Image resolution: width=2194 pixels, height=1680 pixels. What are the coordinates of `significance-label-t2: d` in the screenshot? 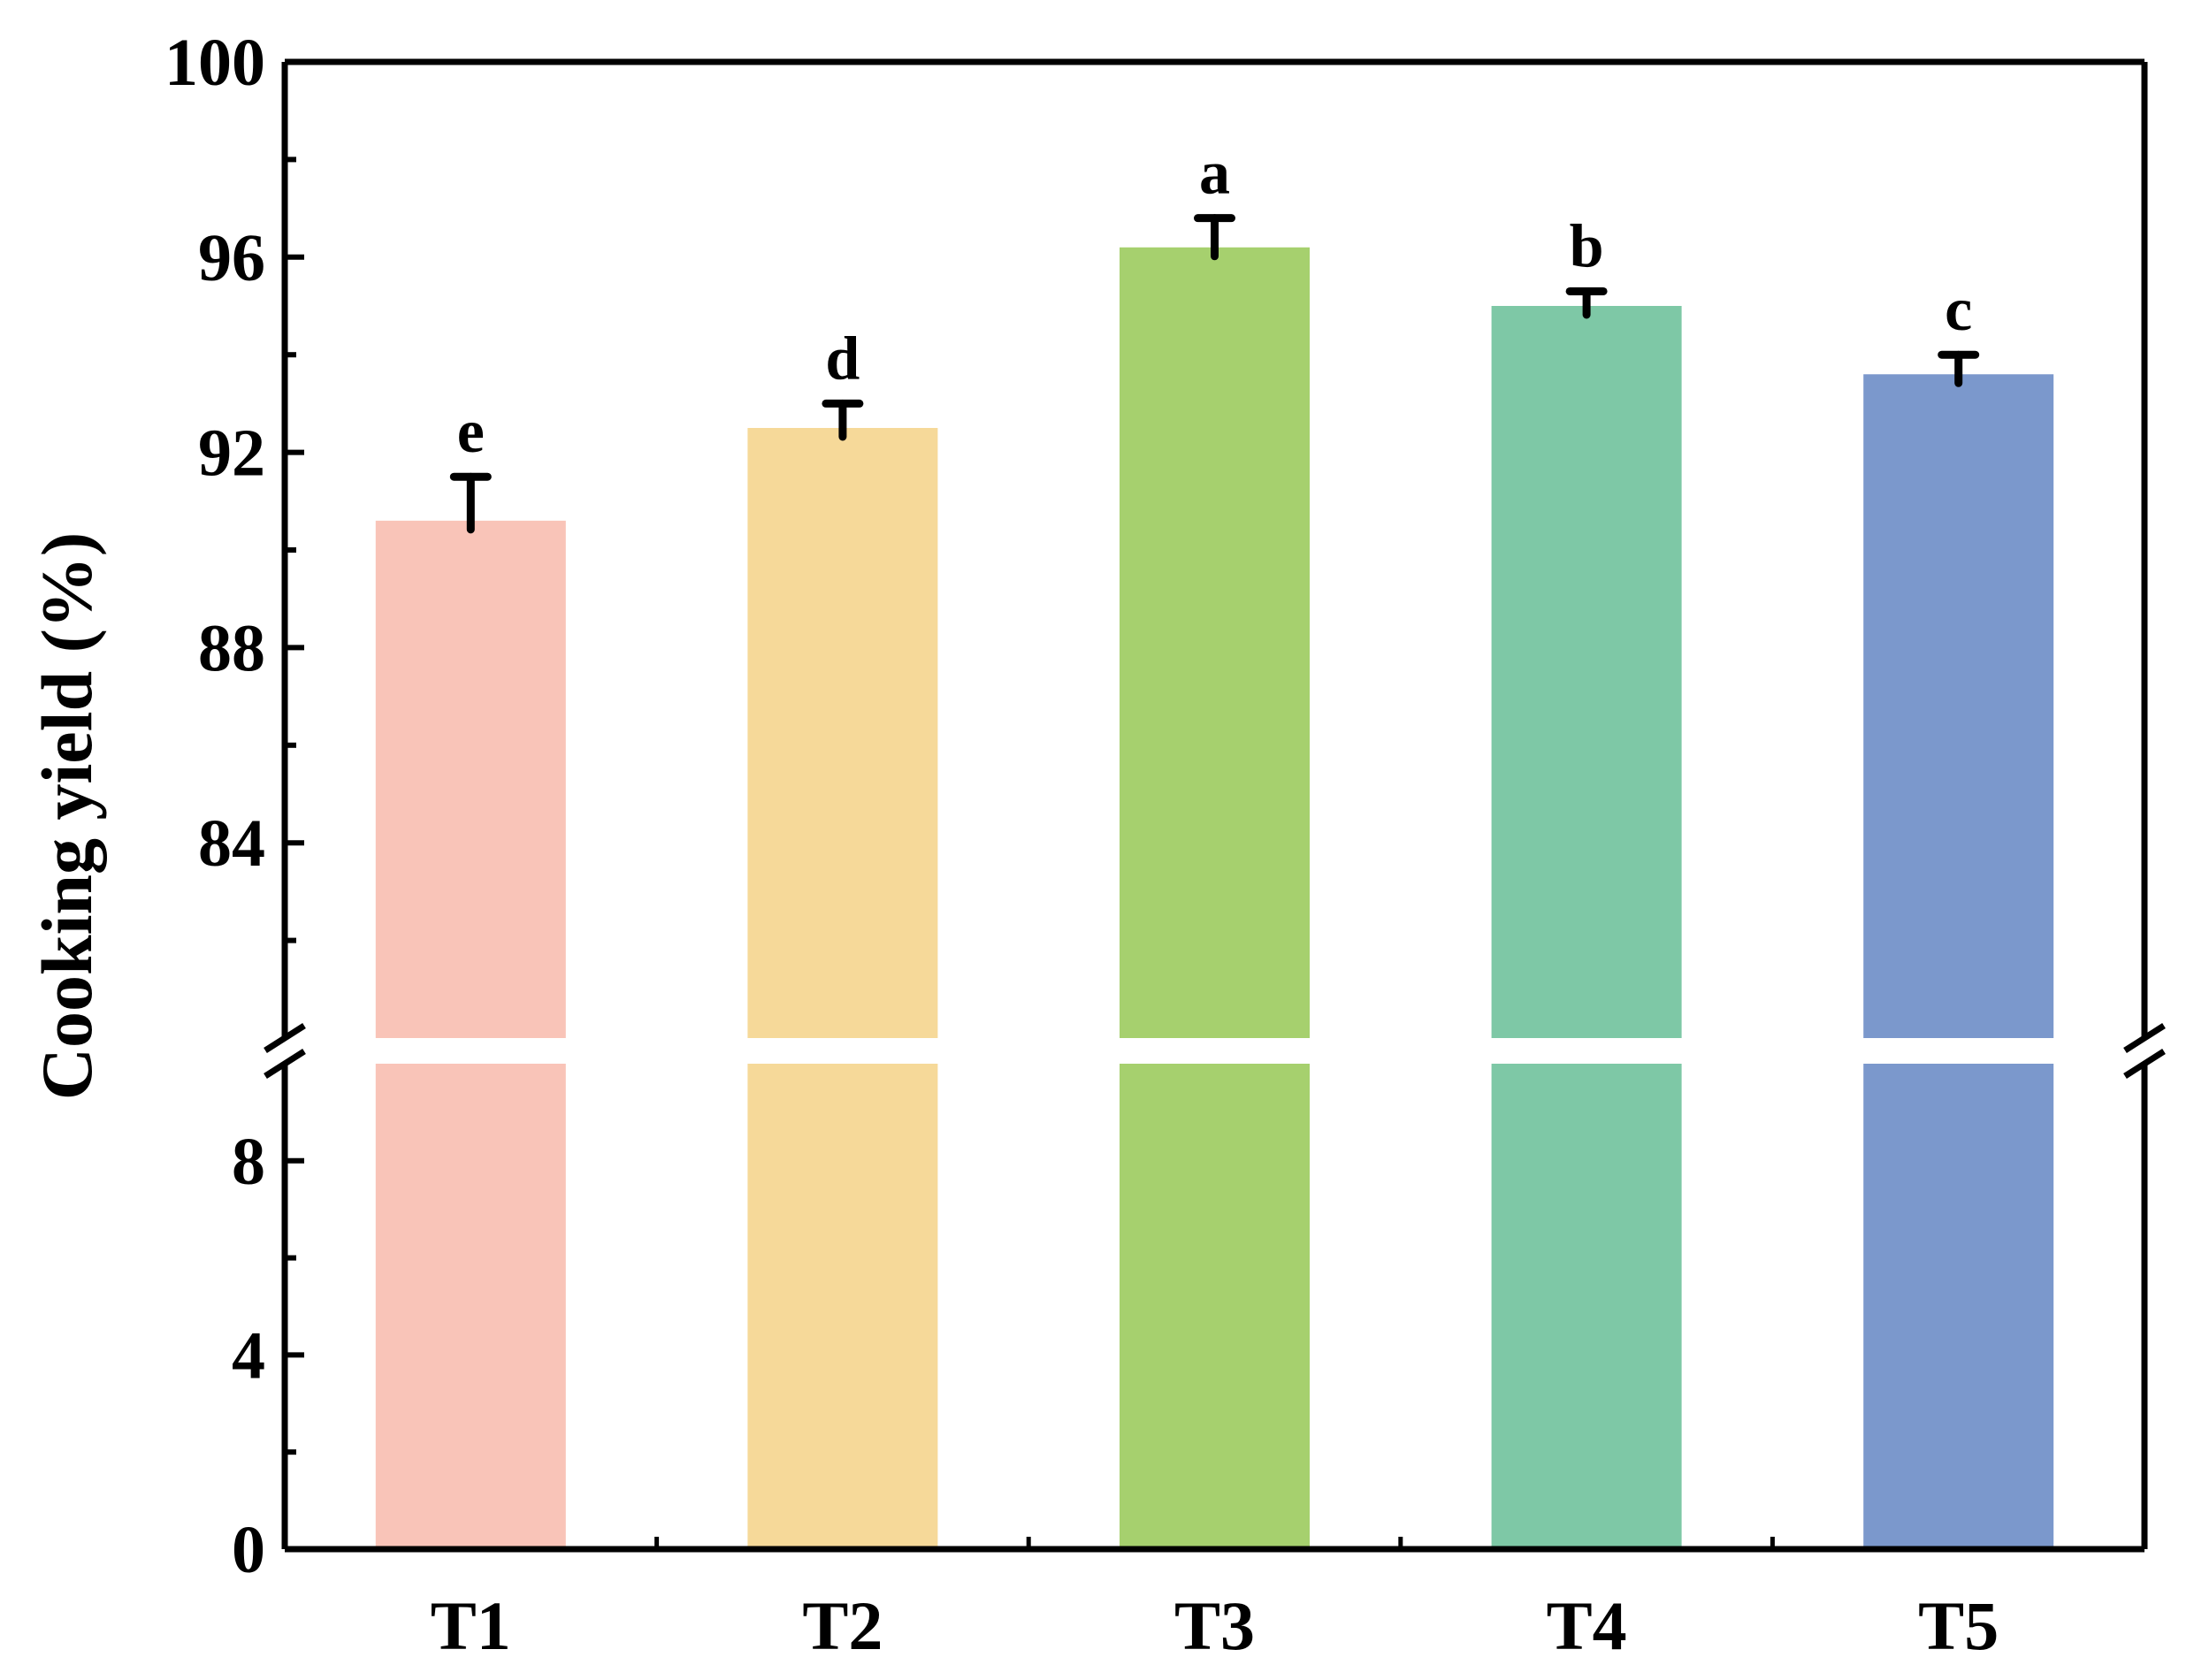 It's located at (842, 359).